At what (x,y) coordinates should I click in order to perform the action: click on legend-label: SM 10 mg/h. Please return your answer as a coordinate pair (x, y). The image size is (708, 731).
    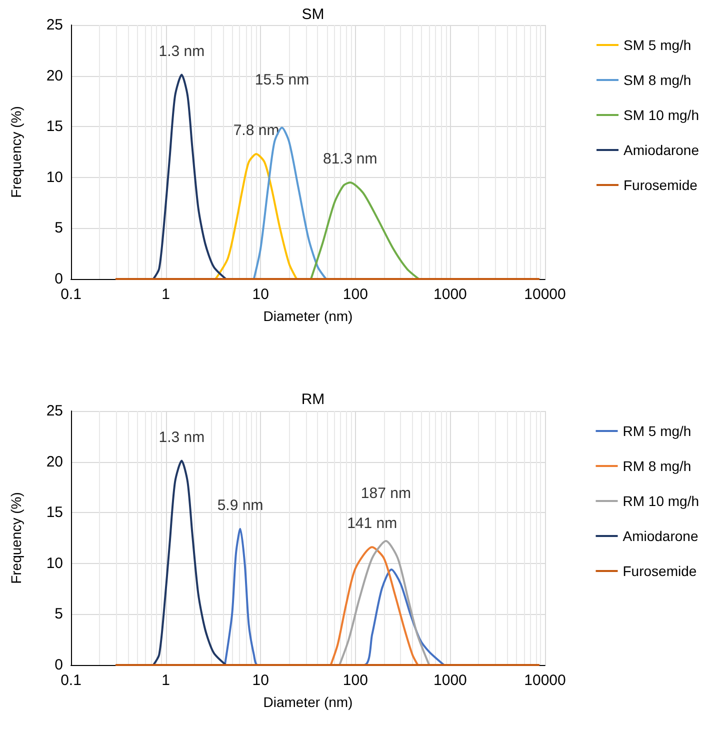
    Looking at the image, I should click on (661, 115).